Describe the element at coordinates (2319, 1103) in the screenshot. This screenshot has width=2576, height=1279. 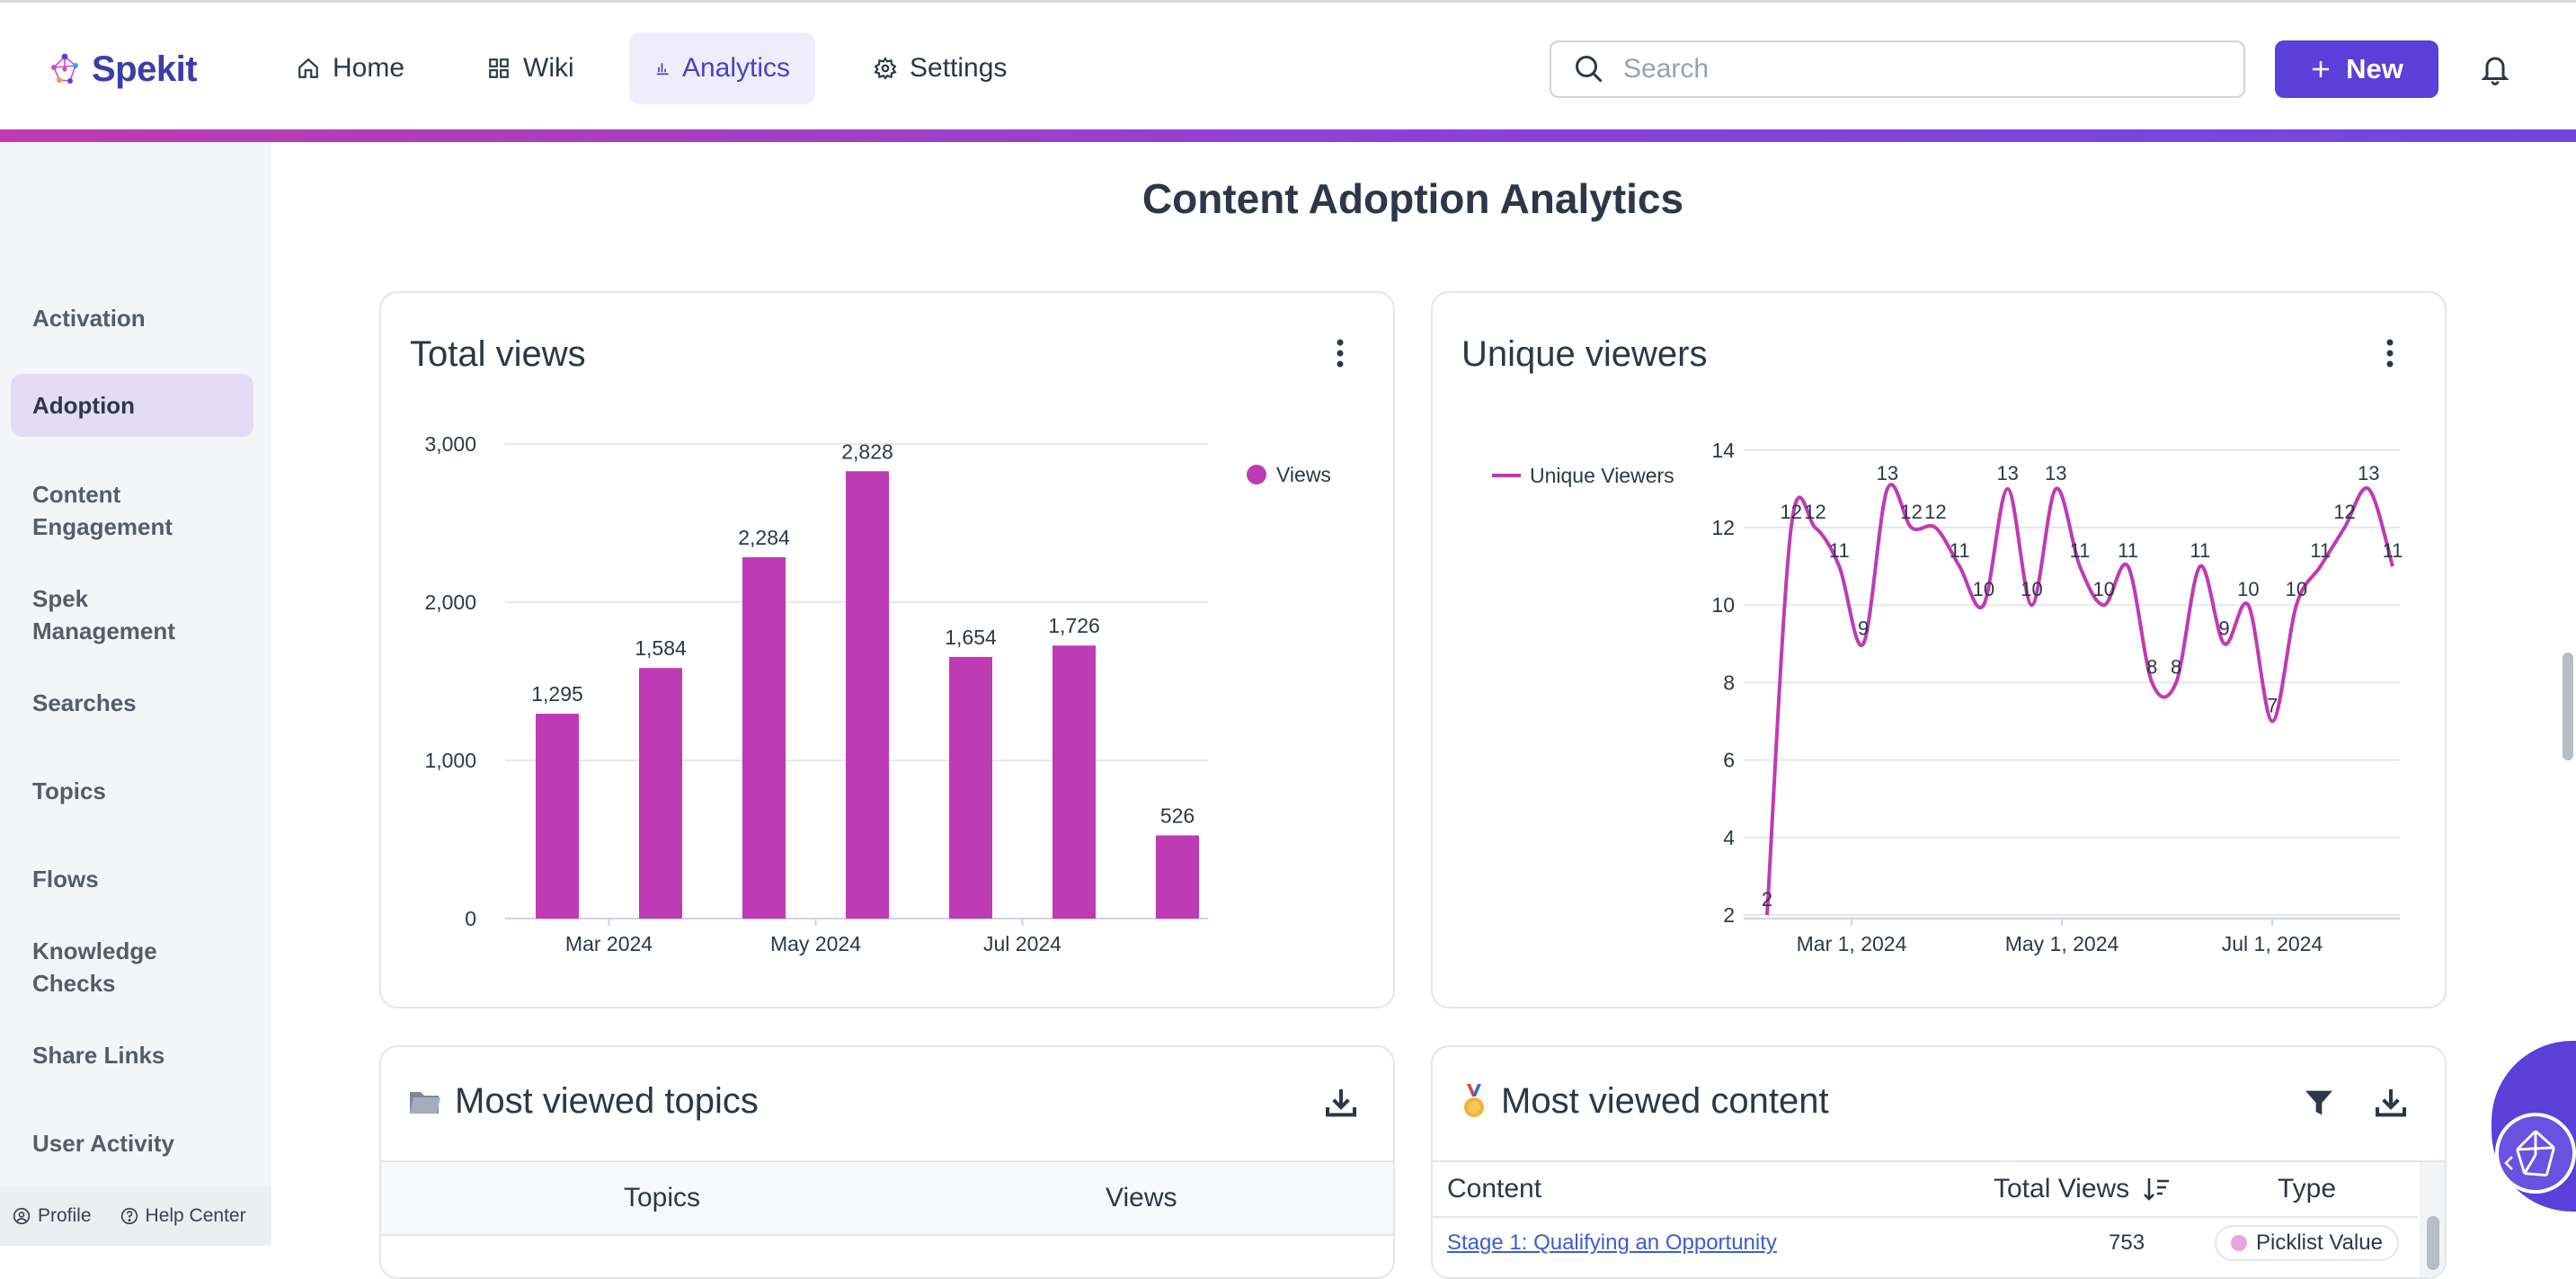
I see `filter-icon` at that location.